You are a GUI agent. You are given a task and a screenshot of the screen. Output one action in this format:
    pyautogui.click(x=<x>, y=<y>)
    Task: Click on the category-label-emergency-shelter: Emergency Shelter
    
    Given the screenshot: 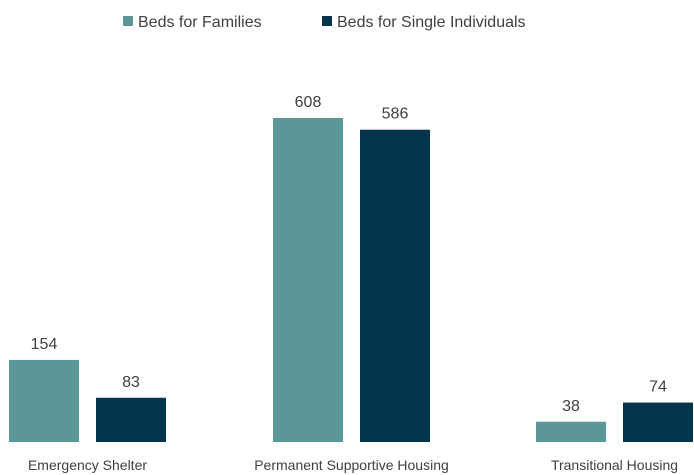 What is the action you would take?
    pyautogui.click(x=87, y=465)
    